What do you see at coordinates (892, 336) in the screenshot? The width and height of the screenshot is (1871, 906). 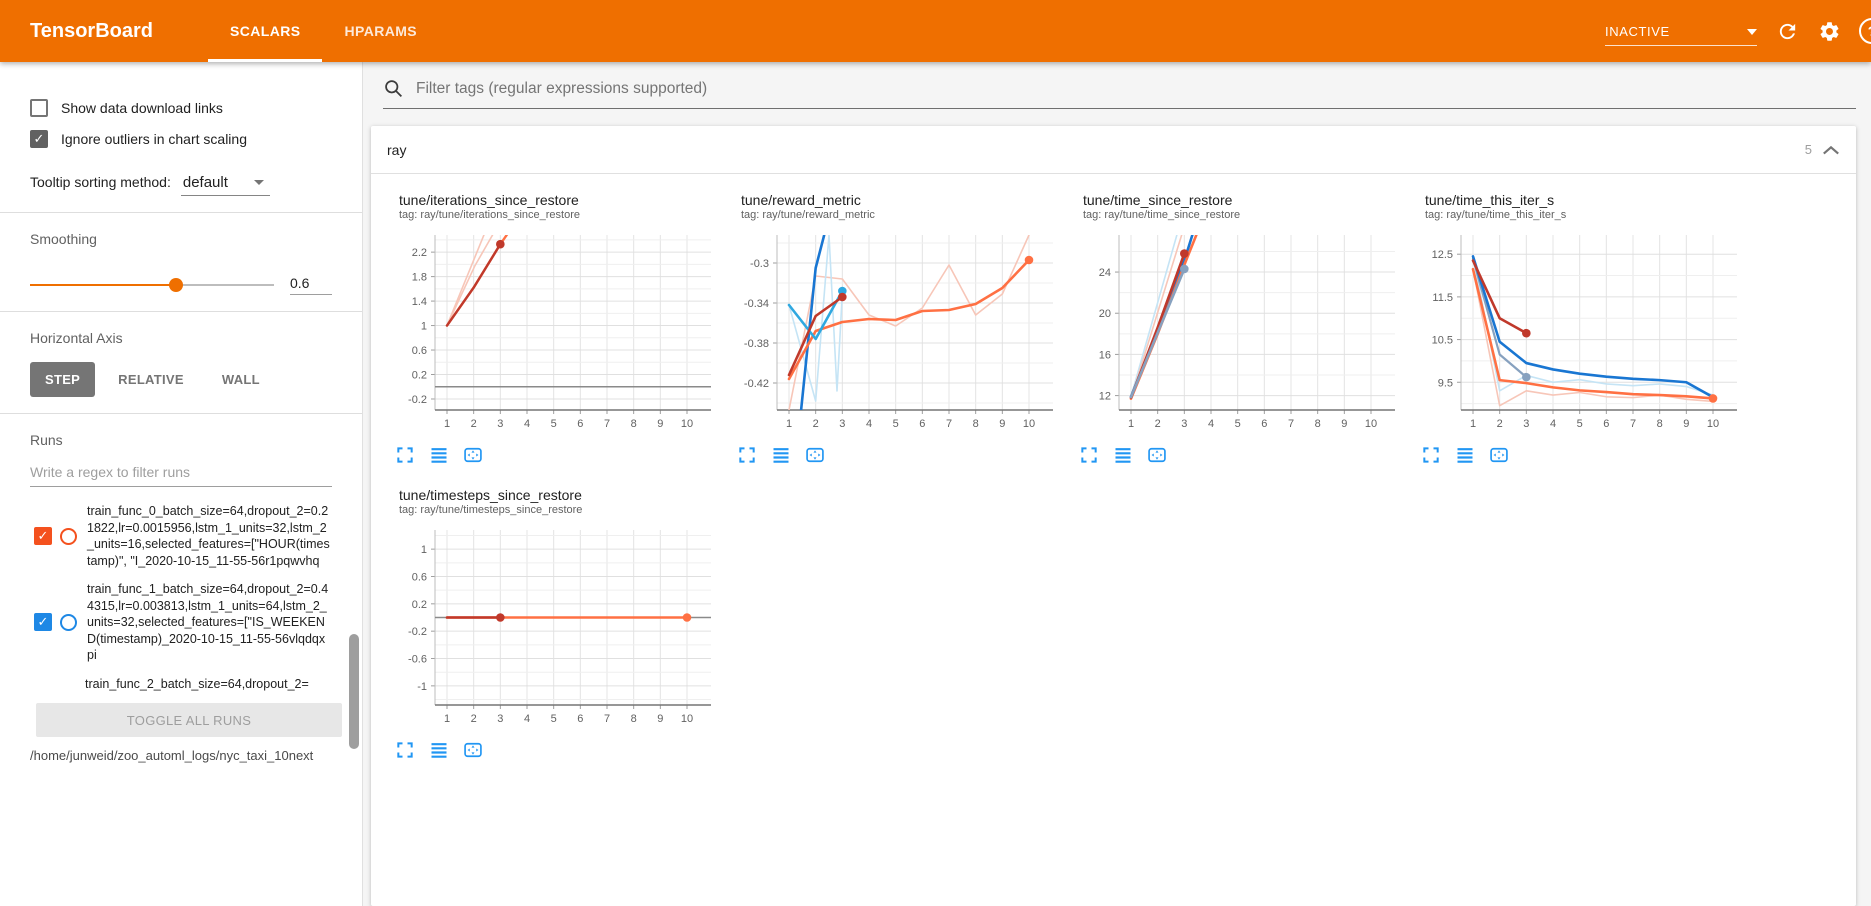 I see `chart-plot: 1 2 3 4 5 6 7 8 9 10 -0.3 -0.34 -0.38 -0.42` at bounding box center [892, 336].